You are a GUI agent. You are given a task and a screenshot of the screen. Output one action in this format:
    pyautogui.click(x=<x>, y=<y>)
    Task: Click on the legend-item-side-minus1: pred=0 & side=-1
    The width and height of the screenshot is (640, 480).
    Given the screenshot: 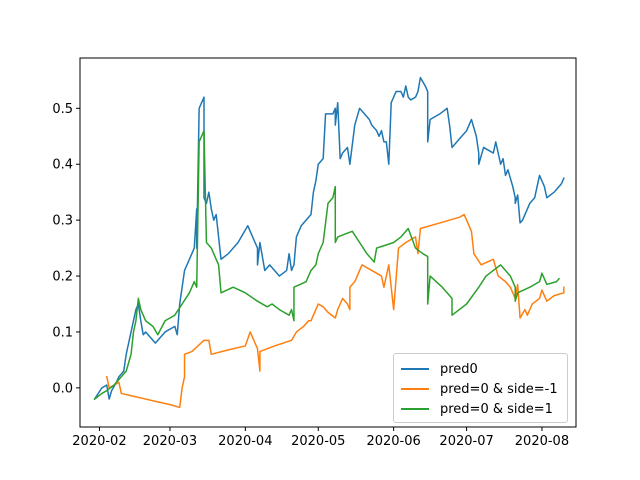 What is the action you would take?
    pyautogui.click(x=480, y=389)
    